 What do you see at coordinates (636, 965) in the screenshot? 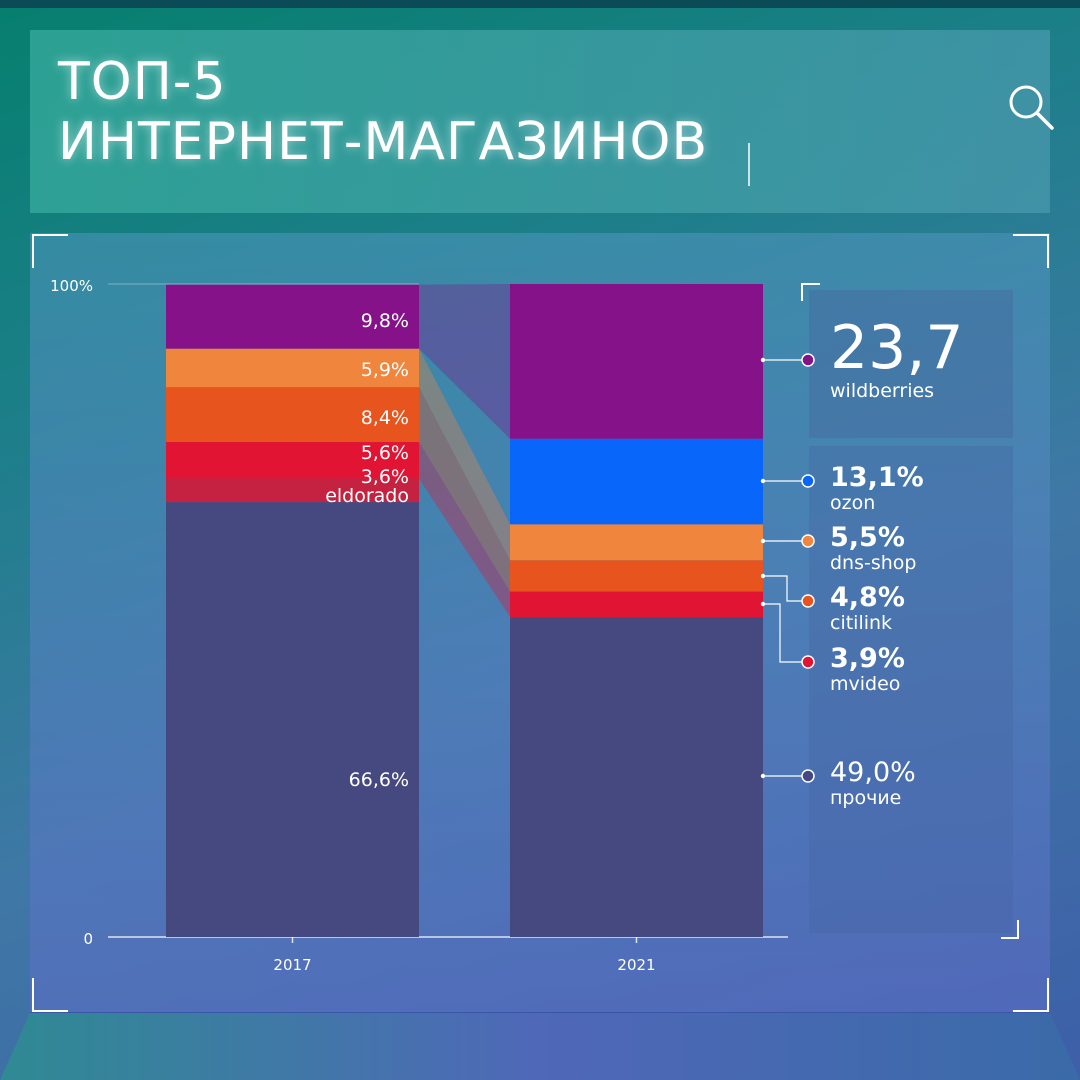
I see `x-tick-label: 2021` at bounding box center [636, 965].